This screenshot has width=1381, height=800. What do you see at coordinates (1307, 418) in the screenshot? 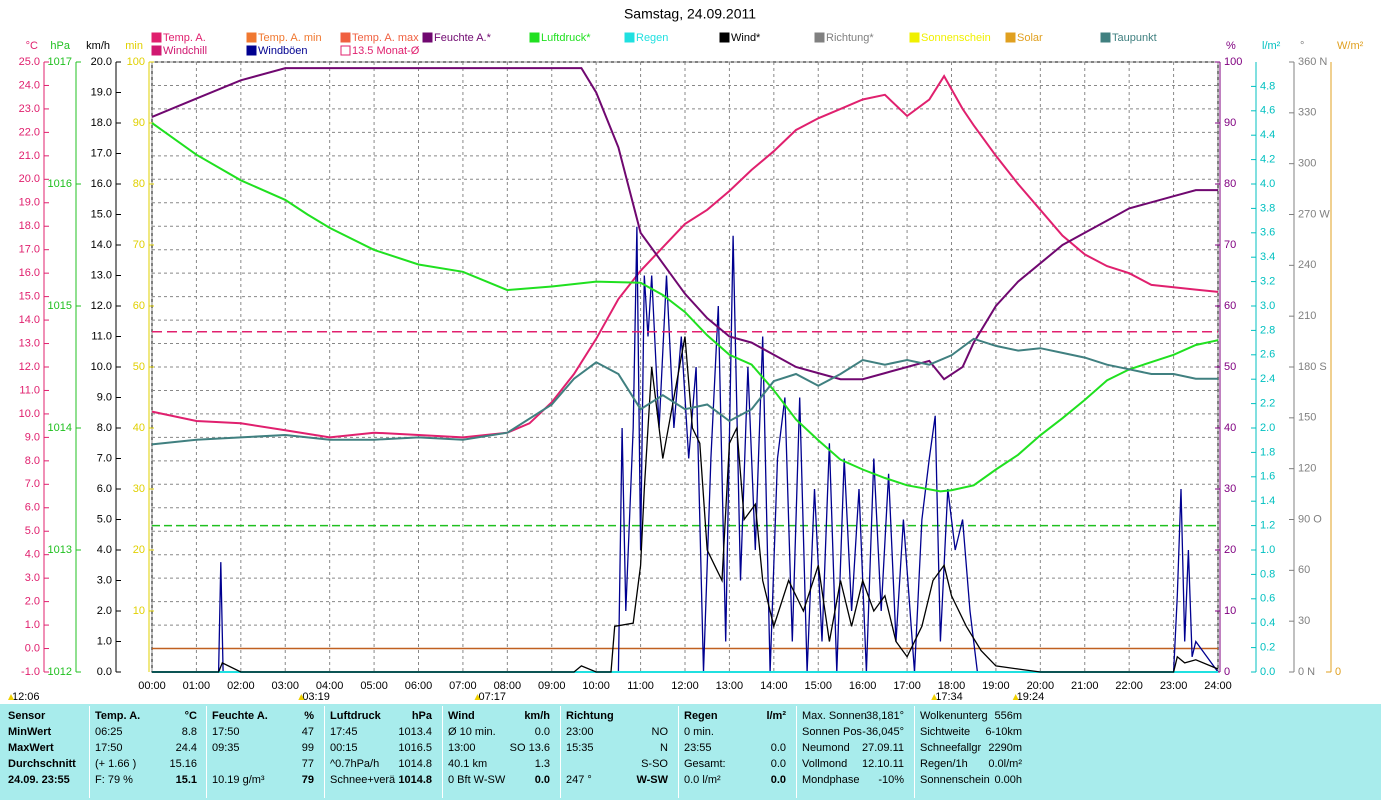
I see `y-tick-label: 150` at bounding box center [1307, 418].